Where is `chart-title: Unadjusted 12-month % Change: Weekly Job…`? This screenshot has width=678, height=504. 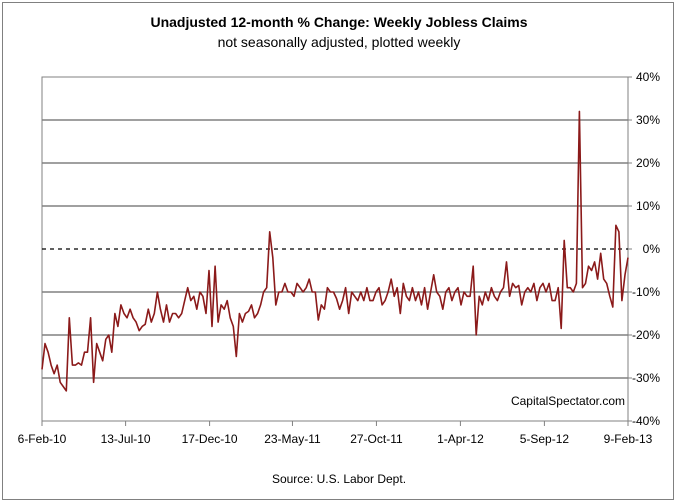 chart-title: Unadjusted 12-month % Change: Weekly Job… is located at coordinates (339, 22).